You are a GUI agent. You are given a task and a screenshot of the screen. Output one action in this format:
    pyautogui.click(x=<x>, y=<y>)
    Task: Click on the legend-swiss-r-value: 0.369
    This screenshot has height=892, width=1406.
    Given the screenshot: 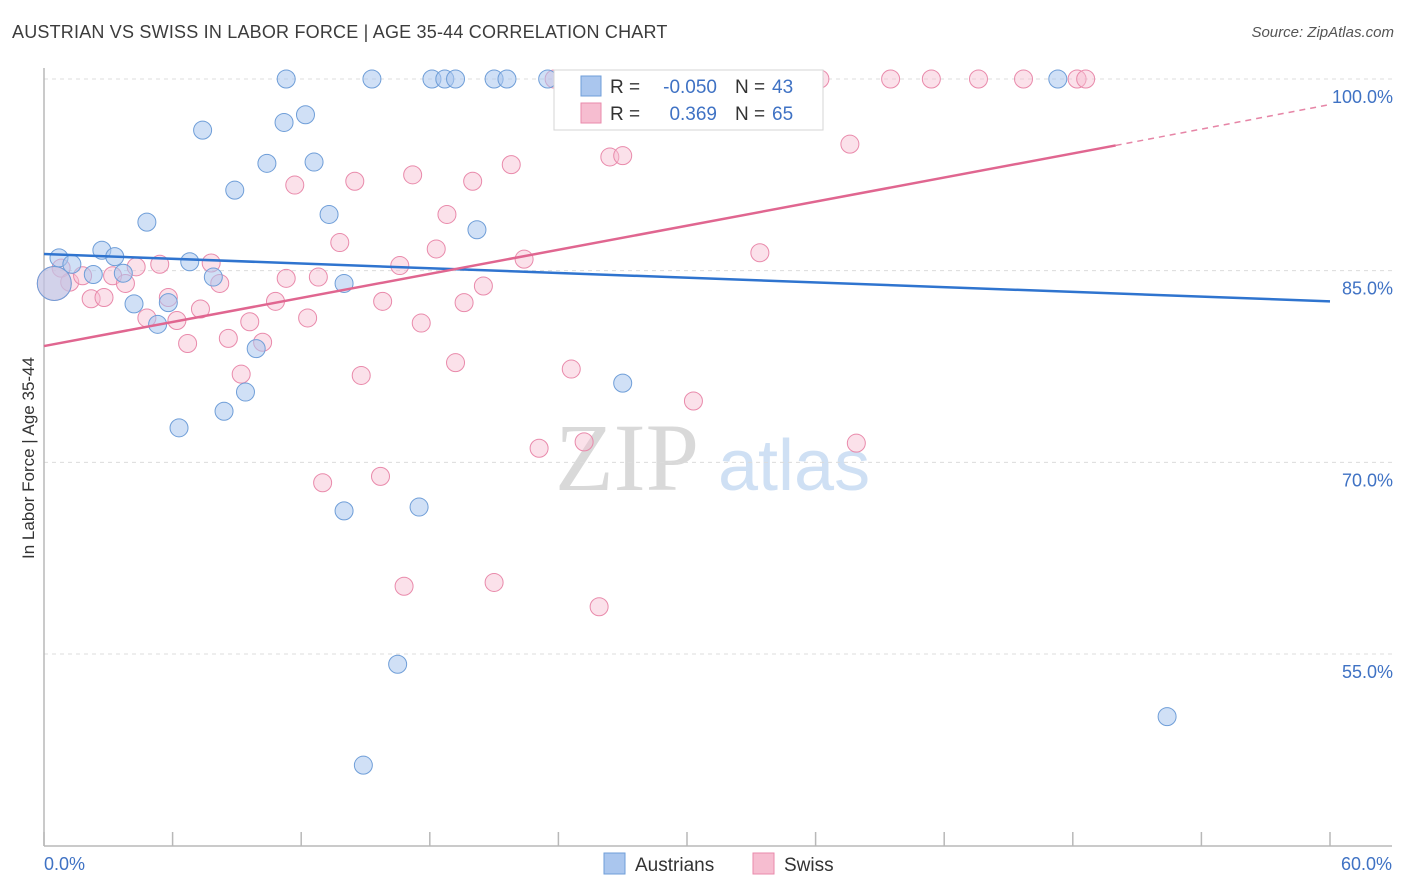 What is the action you would take?
    pyautogui.click(x=693, y=114)
    